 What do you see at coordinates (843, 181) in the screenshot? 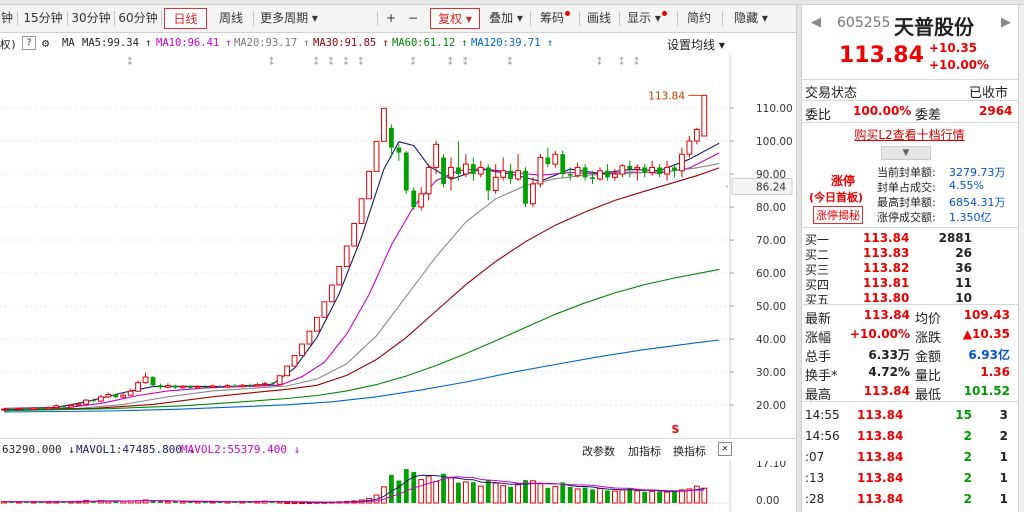
I see `limit-up-title: 涨停` at bounding box center [843, 181].